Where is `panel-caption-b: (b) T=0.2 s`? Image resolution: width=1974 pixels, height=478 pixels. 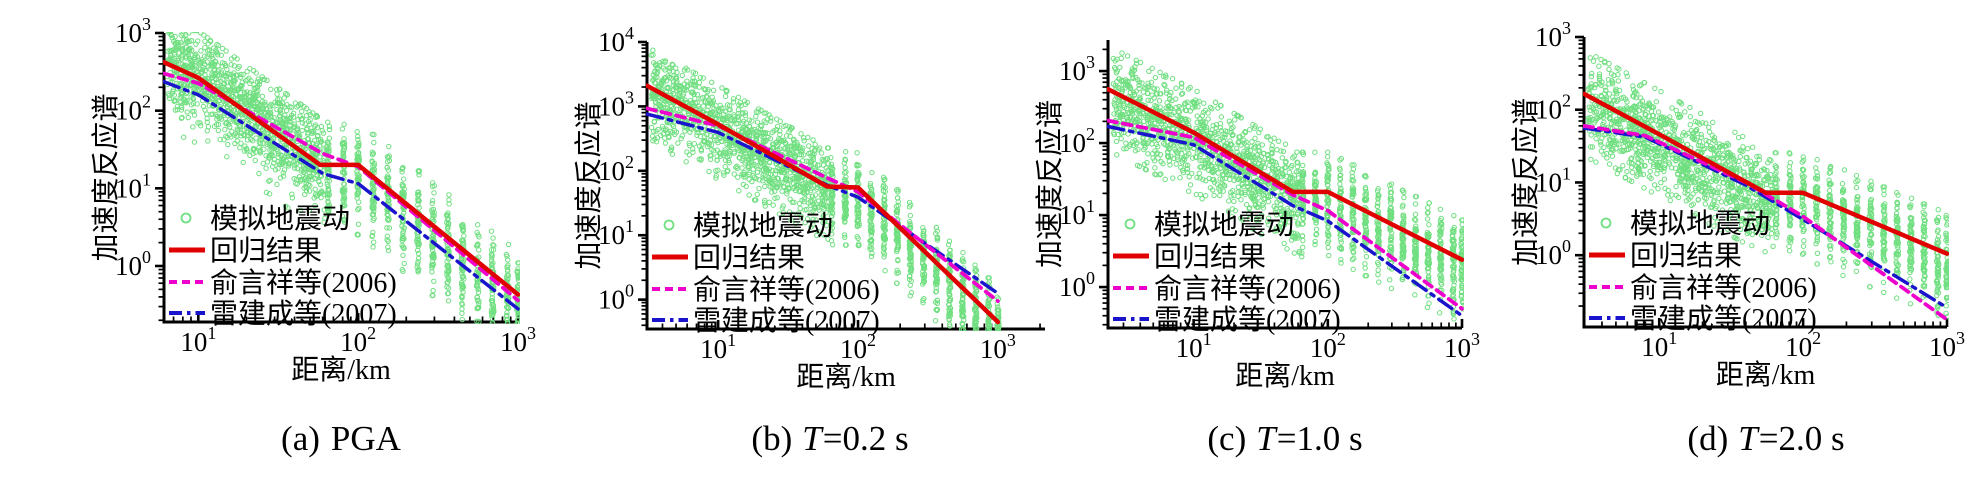 panel-caption-b: (b) T=0.2 s is located at coordinates (830, 439).